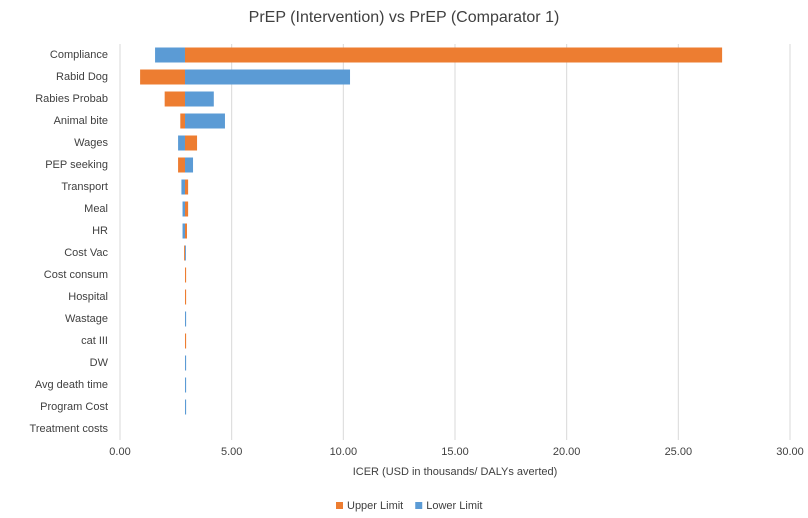 Image resolution: width=808 pixels, height=518 pixels. What do you see at coordinates (231, 452) in the screenshot?
I see `x-tick-label: 5.00` at bounding box center [231, 452].